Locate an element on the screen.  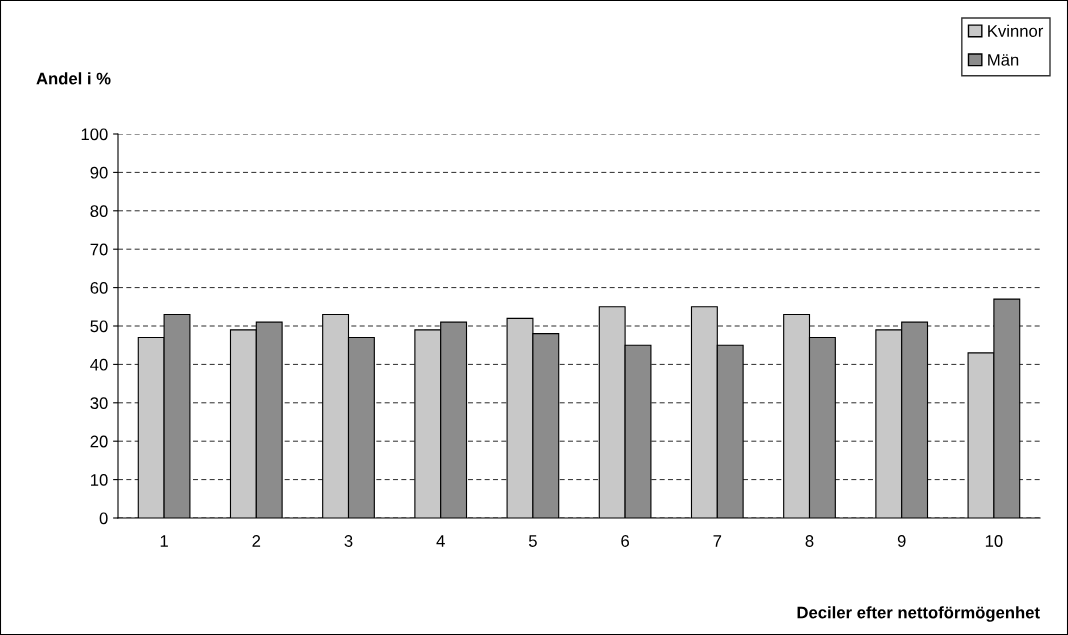
x-tick-label: 2 is located at coordinates (256, 541).